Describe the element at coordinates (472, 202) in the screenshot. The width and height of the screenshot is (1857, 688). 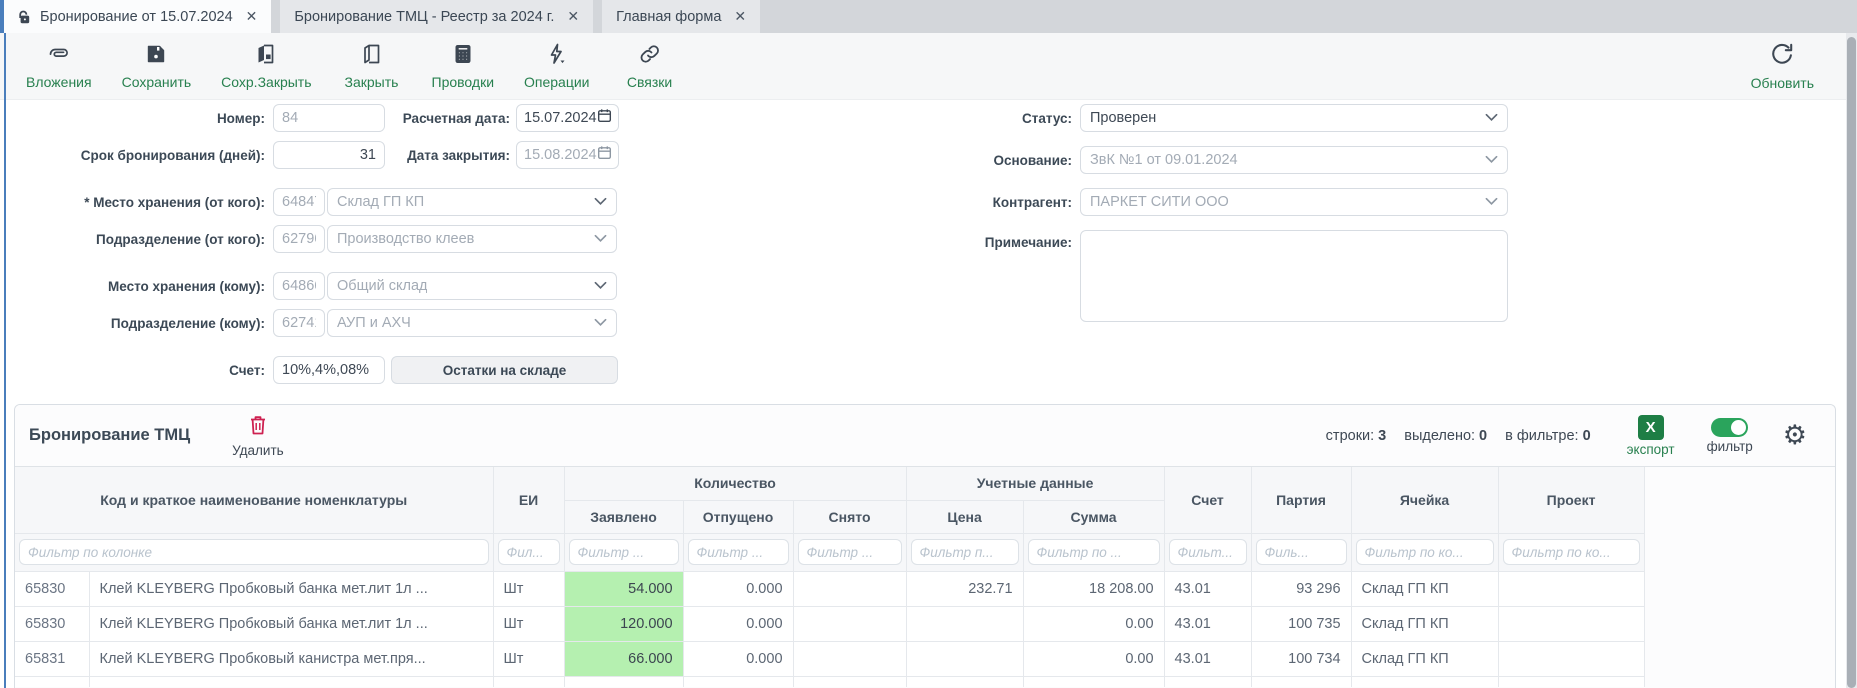
I see `storage-from-select: Склад ГП КП` at that location.